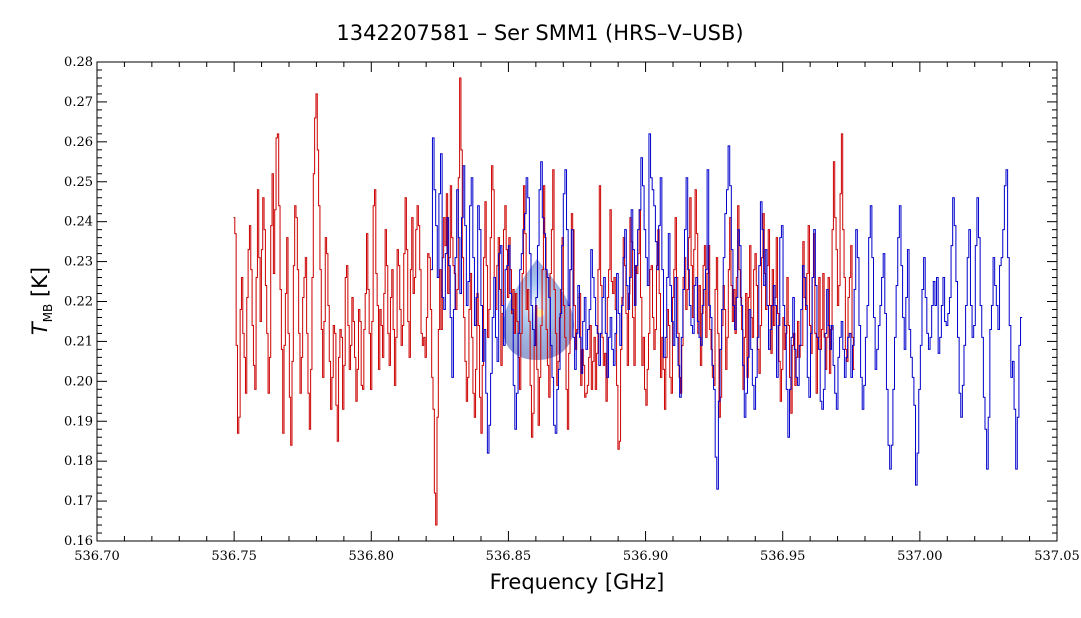 The width and height of the screenshot is (1081, 618). I want to click on y-tick-label: 0.26, so click(78, 142).